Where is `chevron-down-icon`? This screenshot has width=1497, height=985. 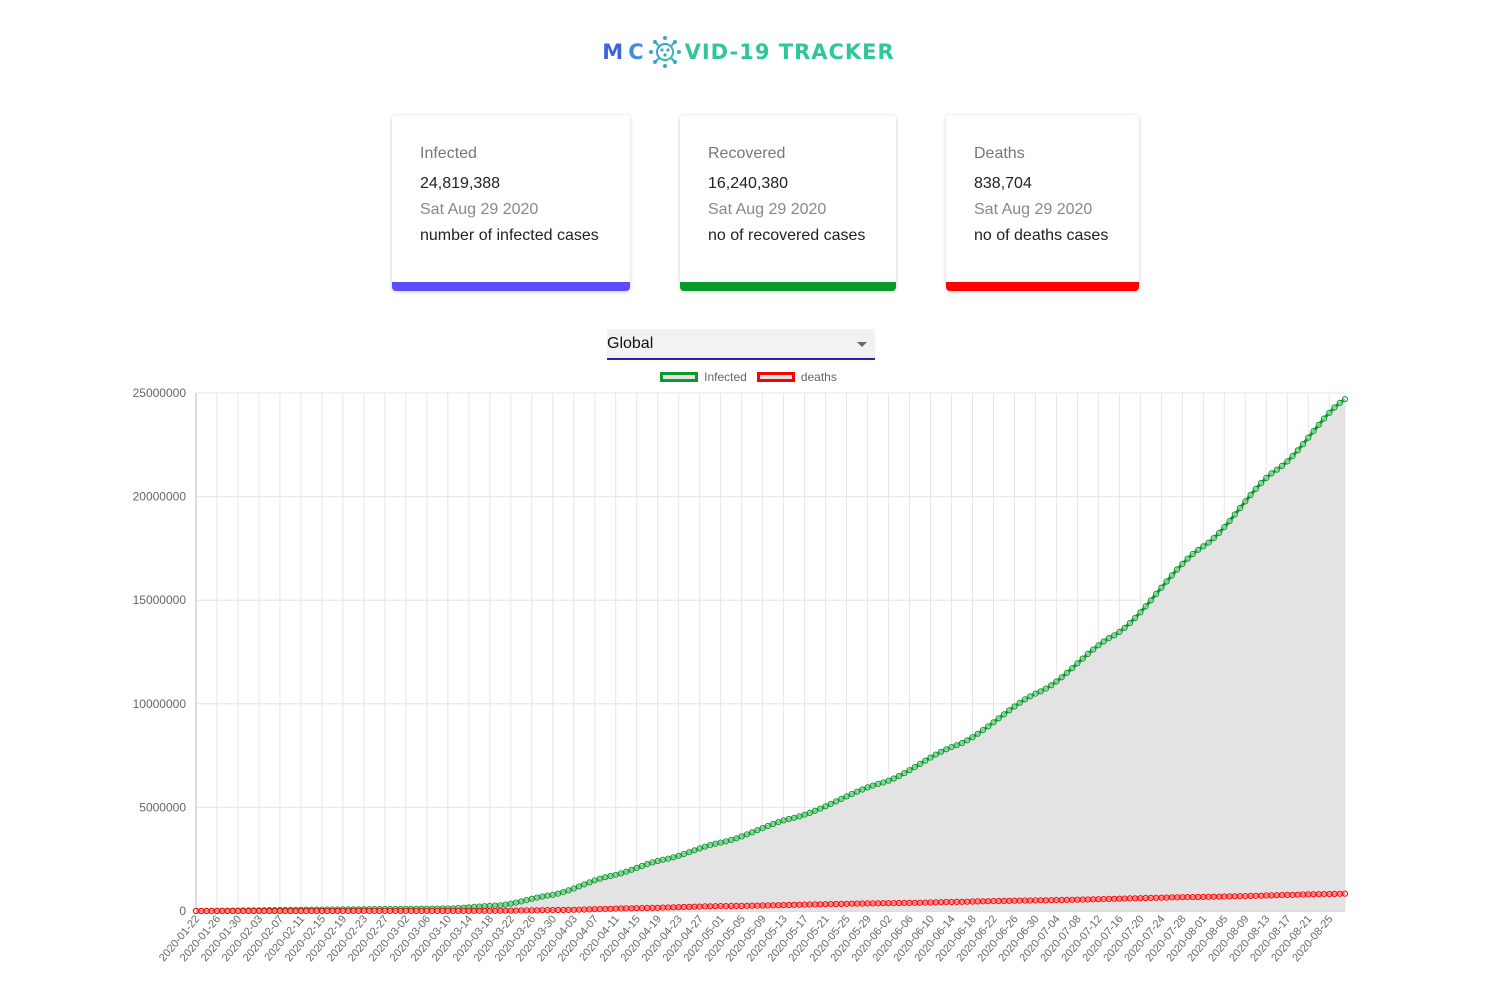 chevron-down-icon is located at coordinates (862, 344).